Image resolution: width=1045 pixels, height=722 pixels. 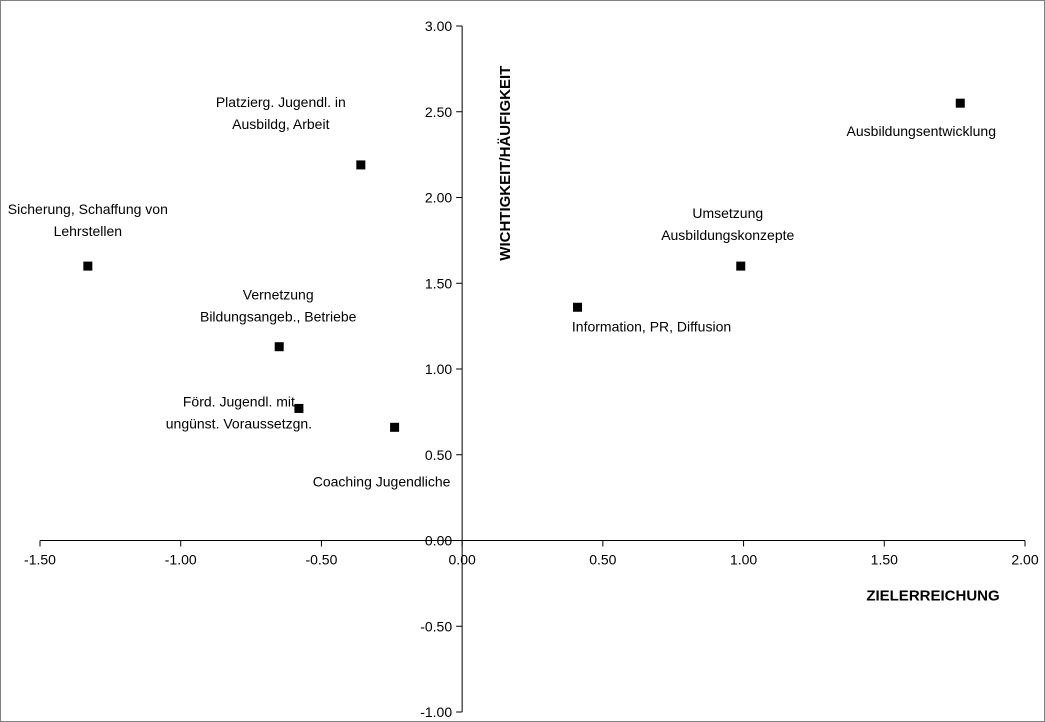 What do you see at coordinates (651, 326) in the screenshot?
I see `data-point-label: Information, PR, Diffusion` at bounding box center [651, 326].